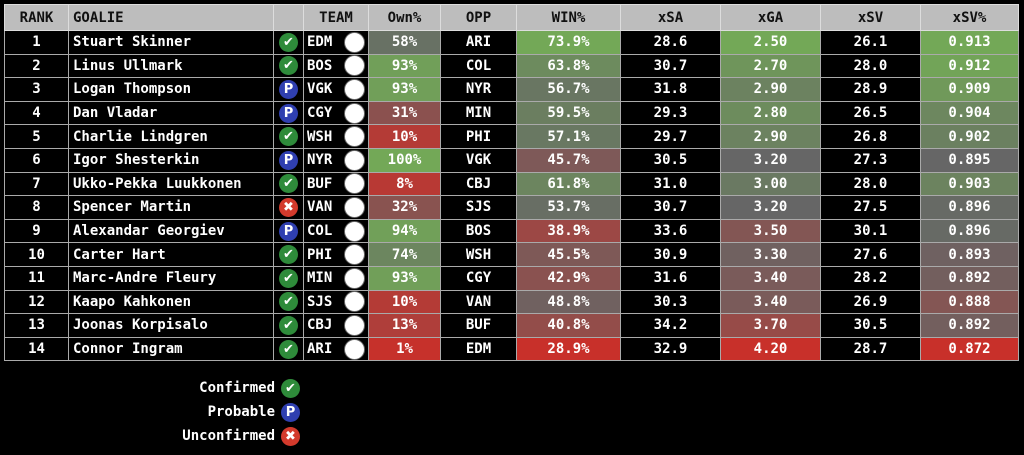  I want to click on xga-cell: 4.20, so click(770, 349).